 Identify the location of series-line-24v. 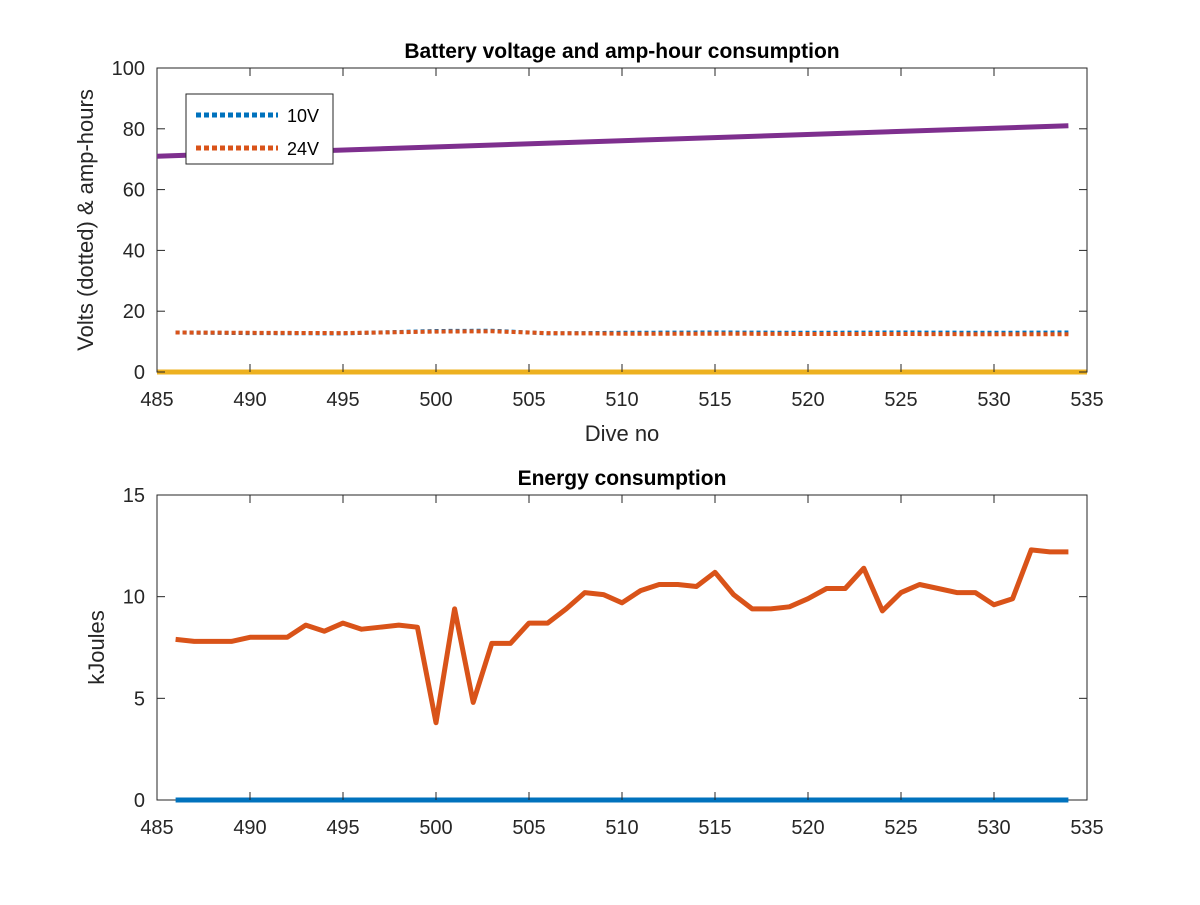
(622, 333).